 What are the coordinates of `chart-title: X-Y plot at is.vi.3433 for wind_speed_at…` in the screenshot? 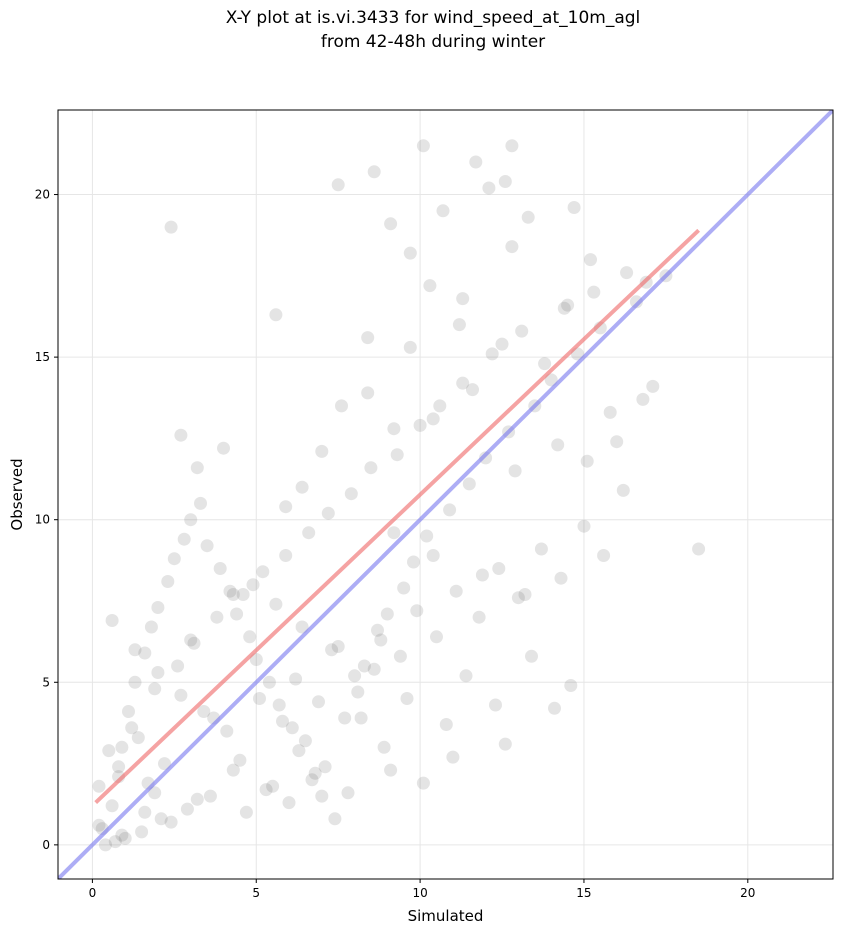 It's located at (421, 30).